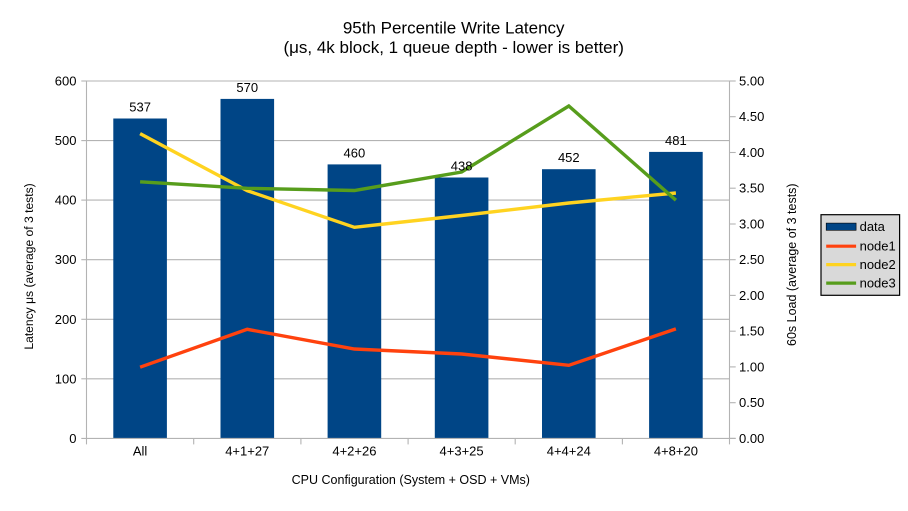 Image resolution: width=908 pixels, height=511 pixels. I want to click on svg-text: 600, so click(66, 81).